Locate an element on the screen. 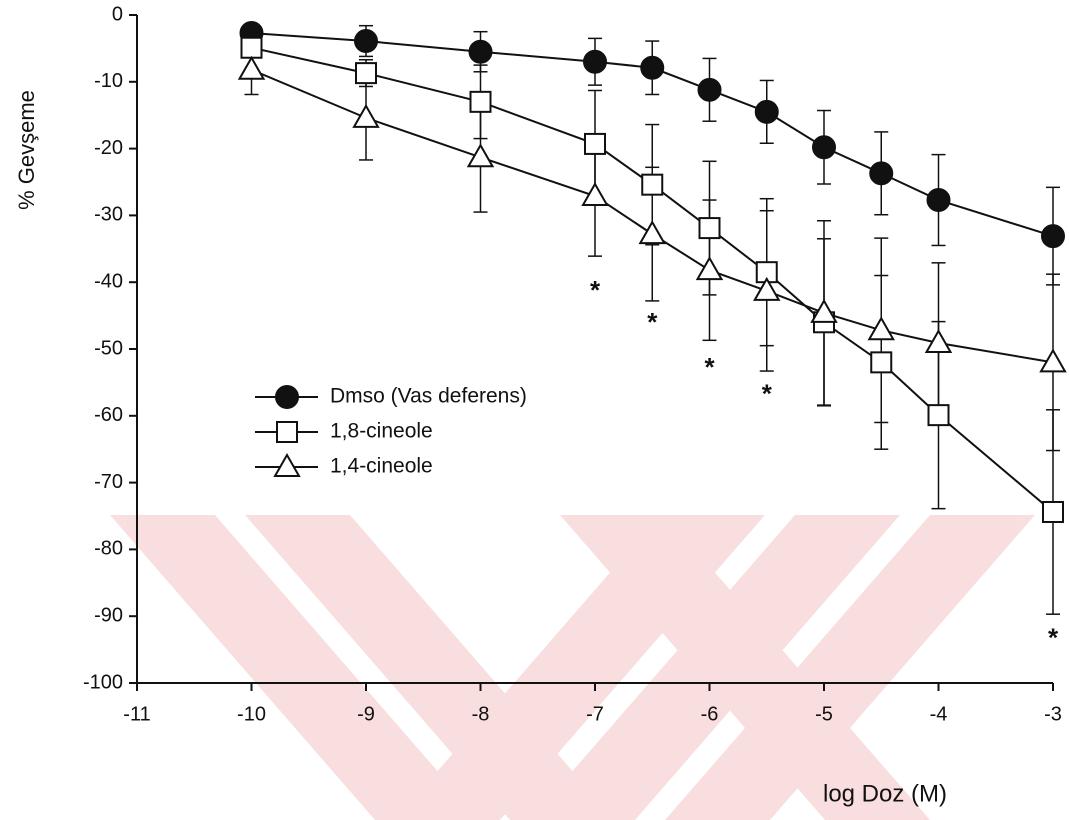  x-tick-label: -4 is located at coordinates (939, 714).